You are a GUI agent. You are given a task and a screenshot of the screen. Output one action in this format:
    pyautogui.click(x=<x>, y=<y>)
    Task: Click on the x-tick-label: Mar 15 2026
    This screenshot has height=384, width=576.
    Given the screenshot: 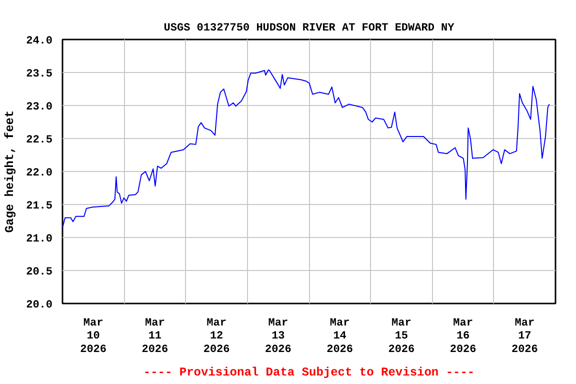 What is the action you would take?
    pyautogui.click(x=401, y=337)
    